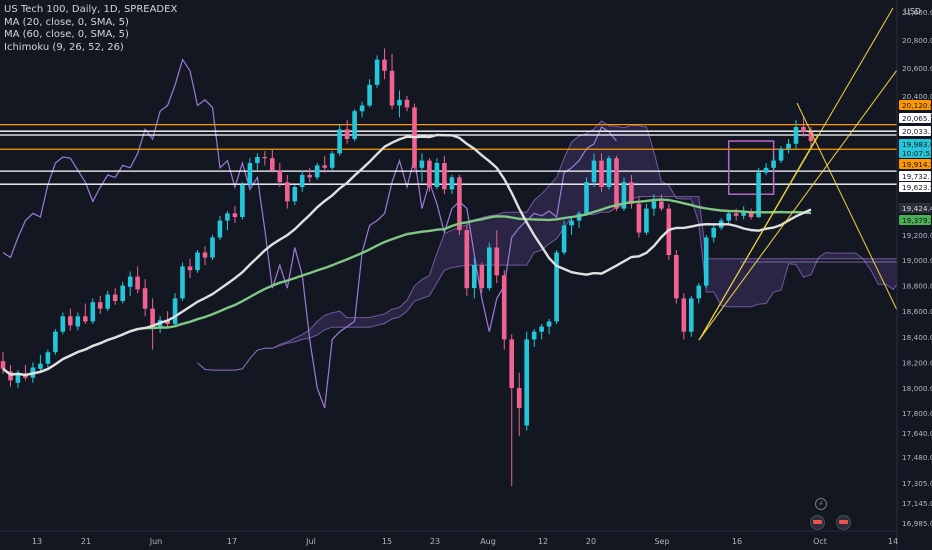 The width and height of the screenshot is (932, 550). I want to click on price-tag-label: 19,914.5, so click(917, 164).